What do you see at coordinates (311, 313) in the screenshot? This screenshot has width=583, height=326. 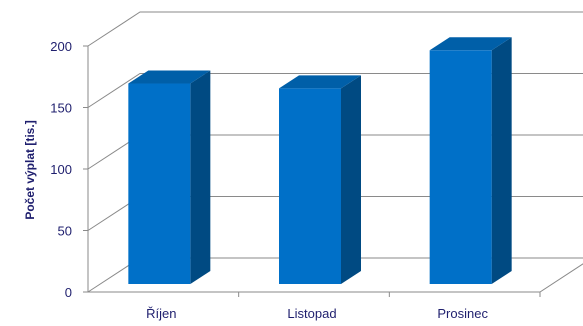 I see `x-tick-label: Listopad` at bounding box center [311, 313].